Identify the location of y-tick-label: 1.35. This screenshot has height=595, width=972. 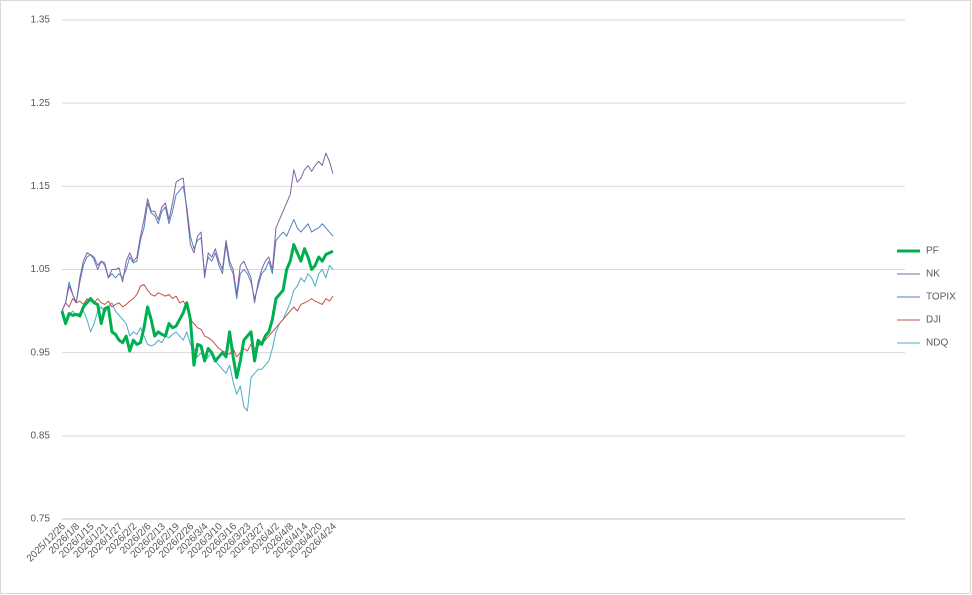
(41, 20).